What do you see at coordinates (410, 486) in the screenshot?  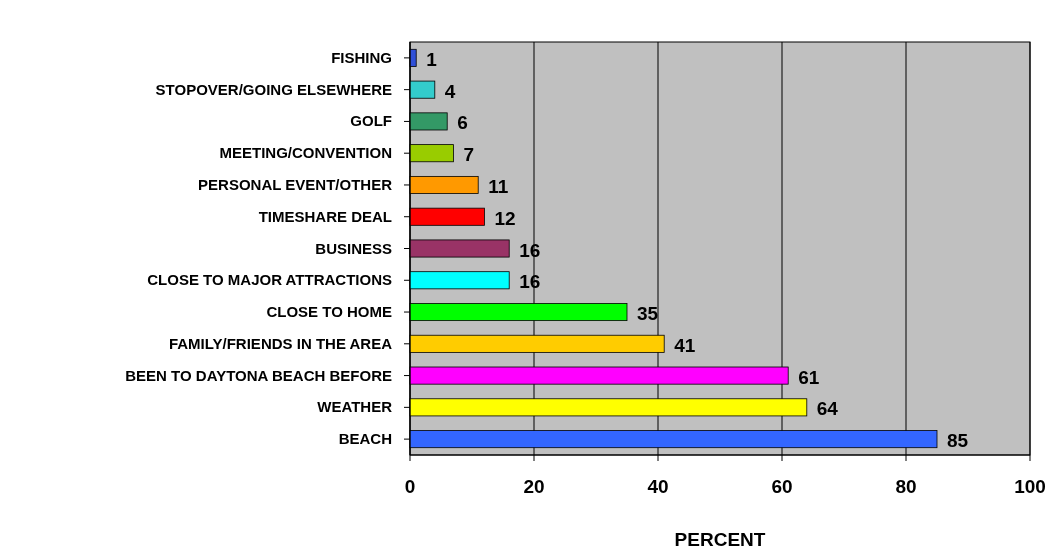 I see `x-tick-label: 0` at bounding box center [410, 486].